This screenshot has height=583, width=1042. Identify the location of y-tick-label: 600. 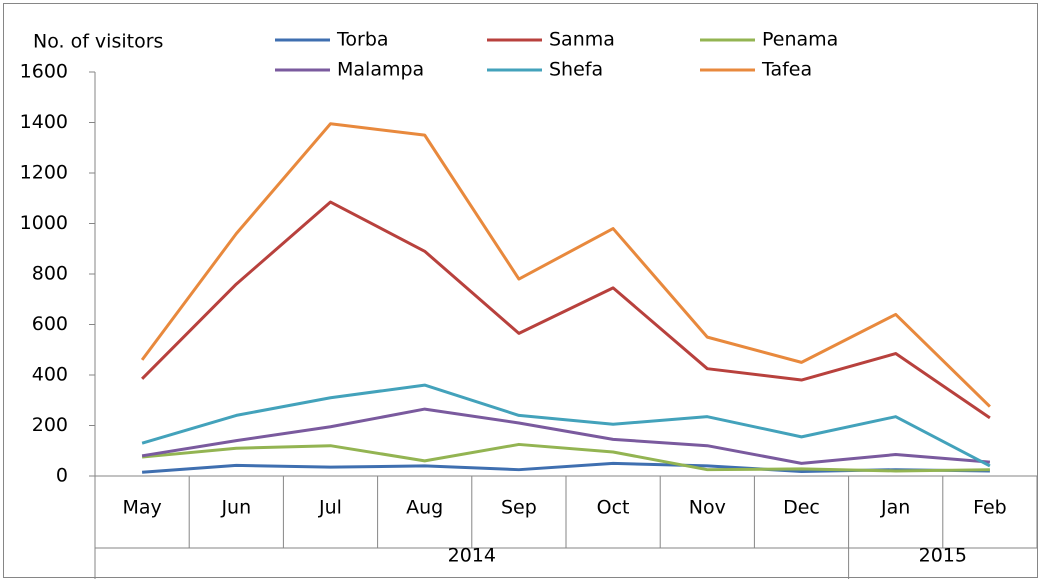
(50, 324).